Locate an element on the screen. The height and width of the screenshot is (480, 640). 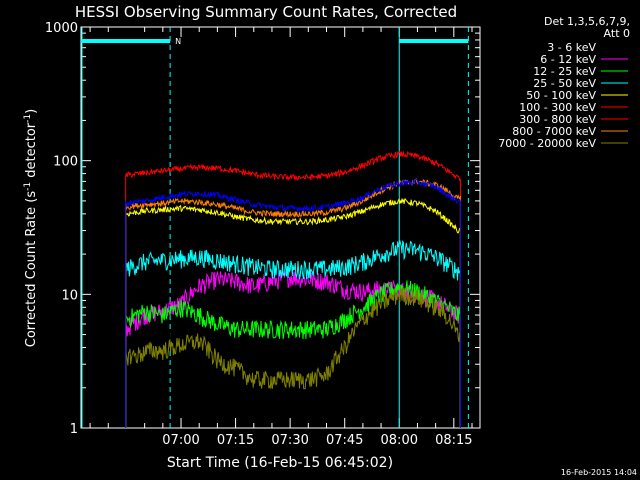
x-tick-label: 08:15 is located at coordinates (453, 440).